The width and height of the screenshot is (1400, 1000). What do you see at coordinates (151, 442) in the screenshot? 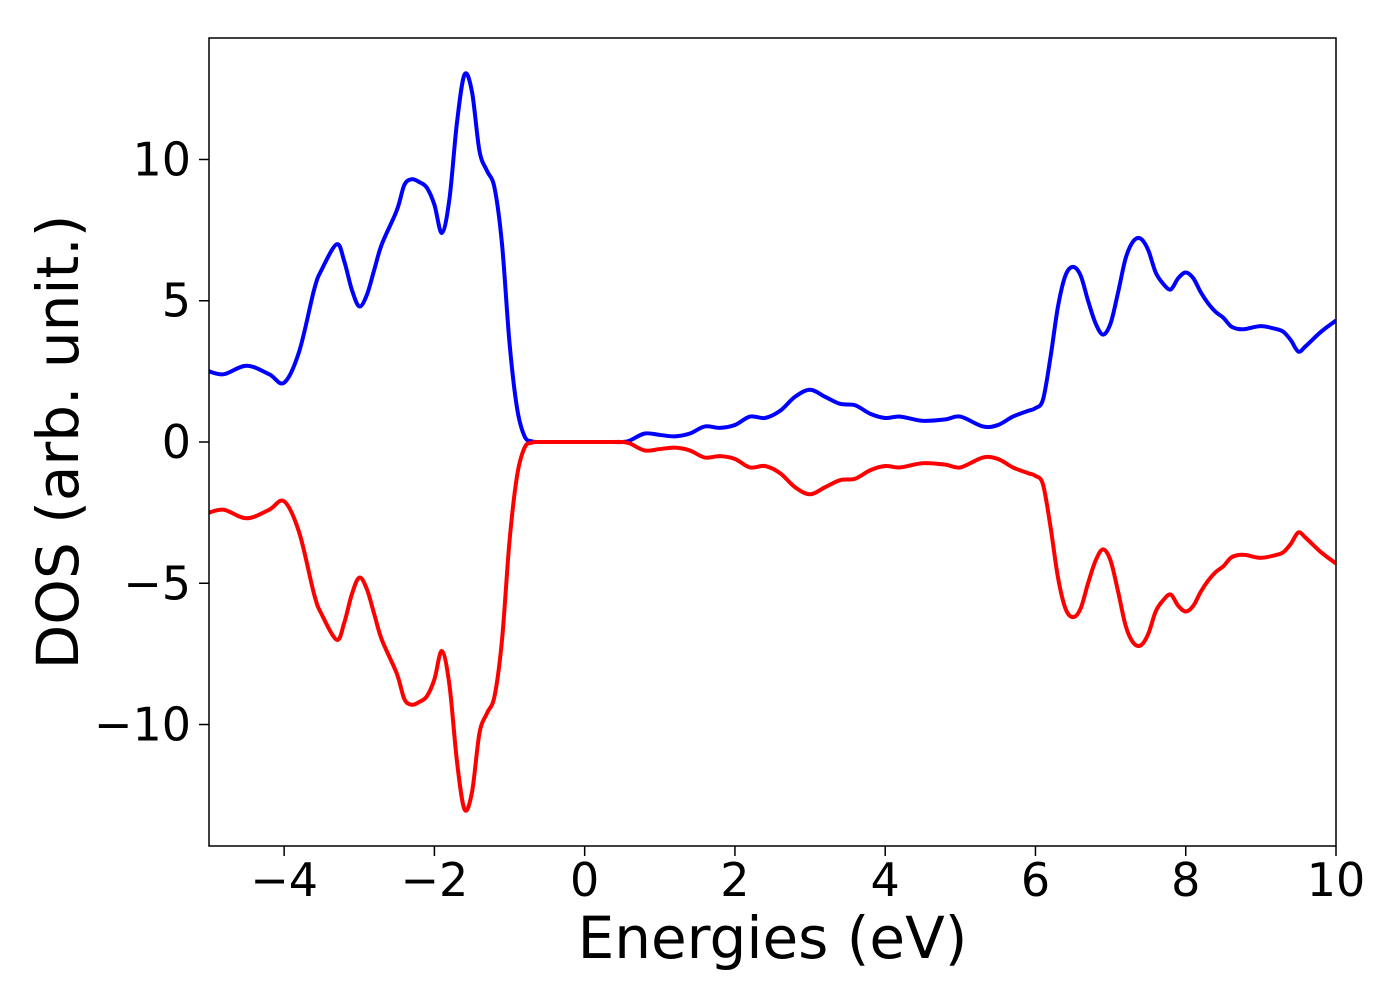
I see `y-axis-ticks: −10 −5 0 5 10` at bounding box center [151, 442].